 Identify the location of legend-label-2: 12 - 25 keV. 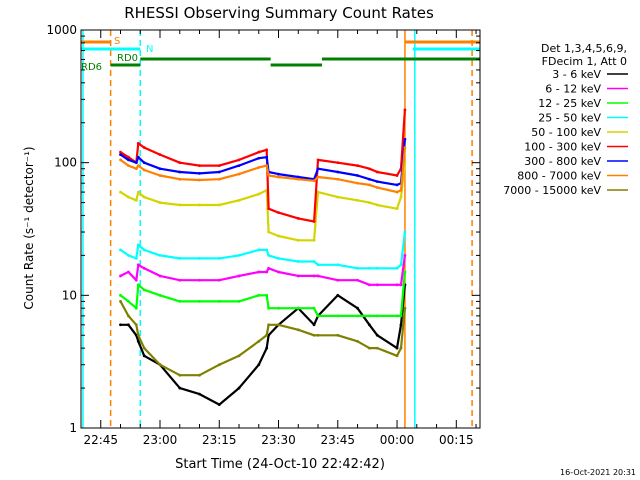
(569, 103).